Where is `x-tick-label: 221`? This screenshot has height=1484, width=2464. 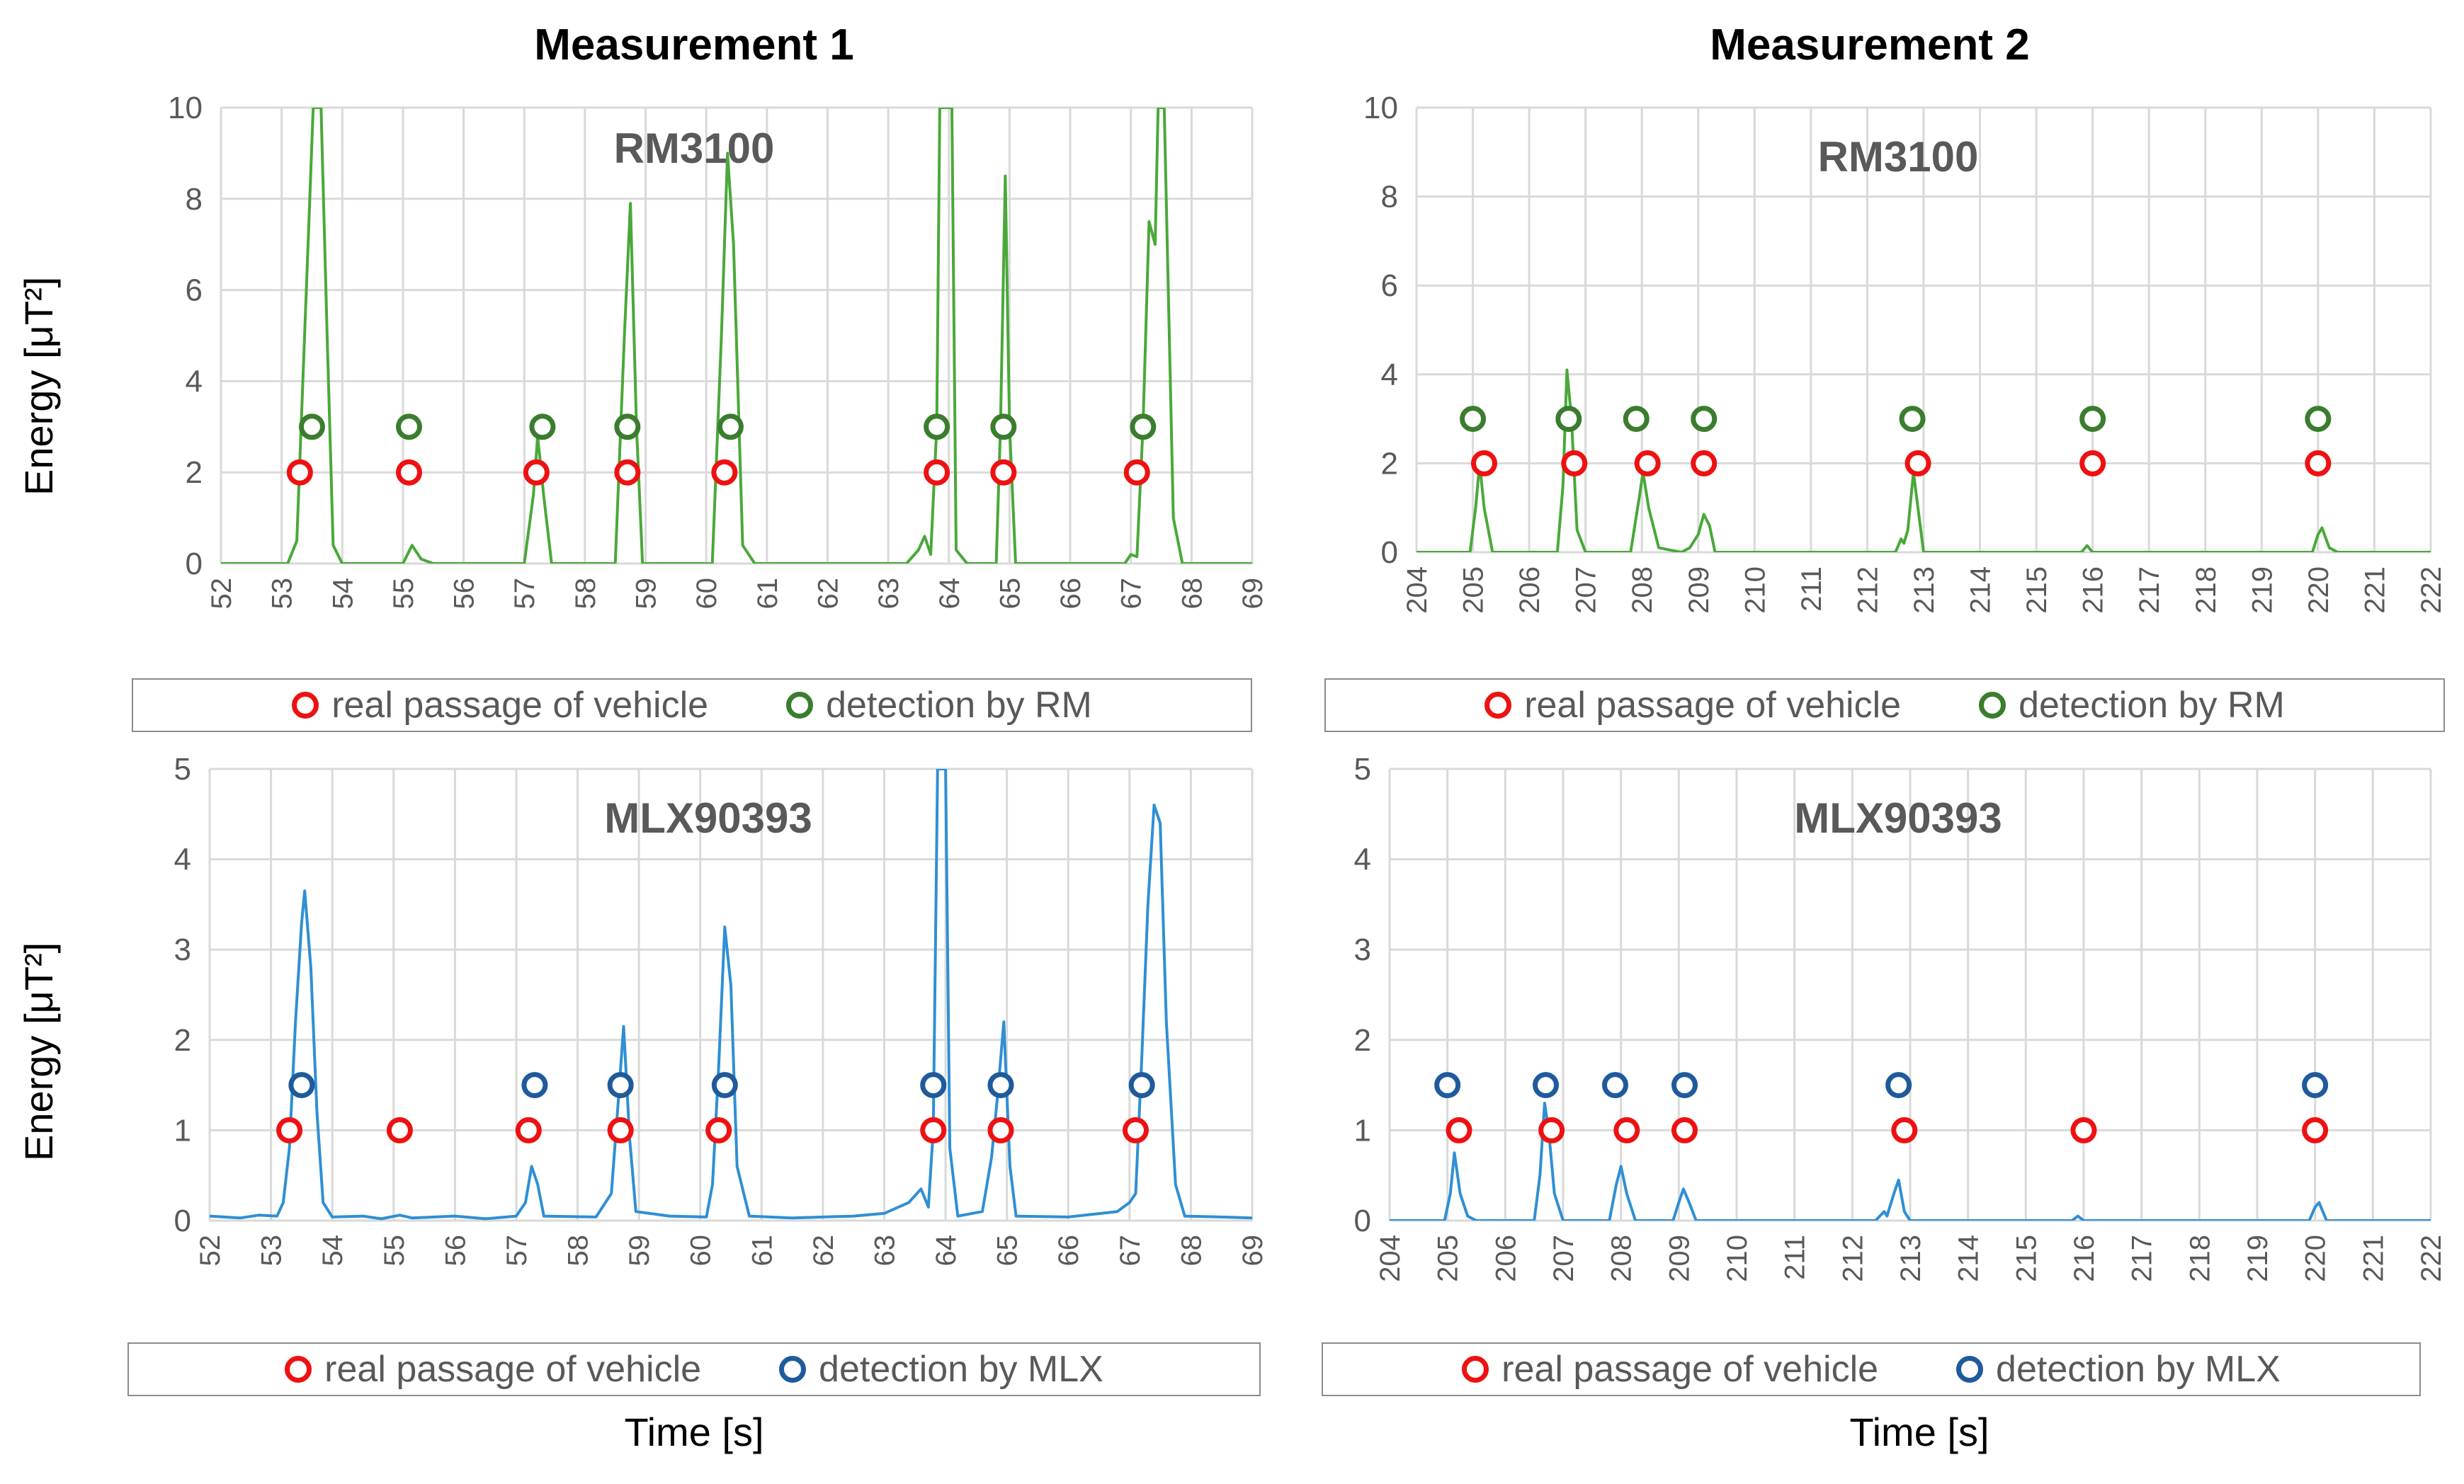 x-tick-label: 221 is located at coordinates (2374, 590).